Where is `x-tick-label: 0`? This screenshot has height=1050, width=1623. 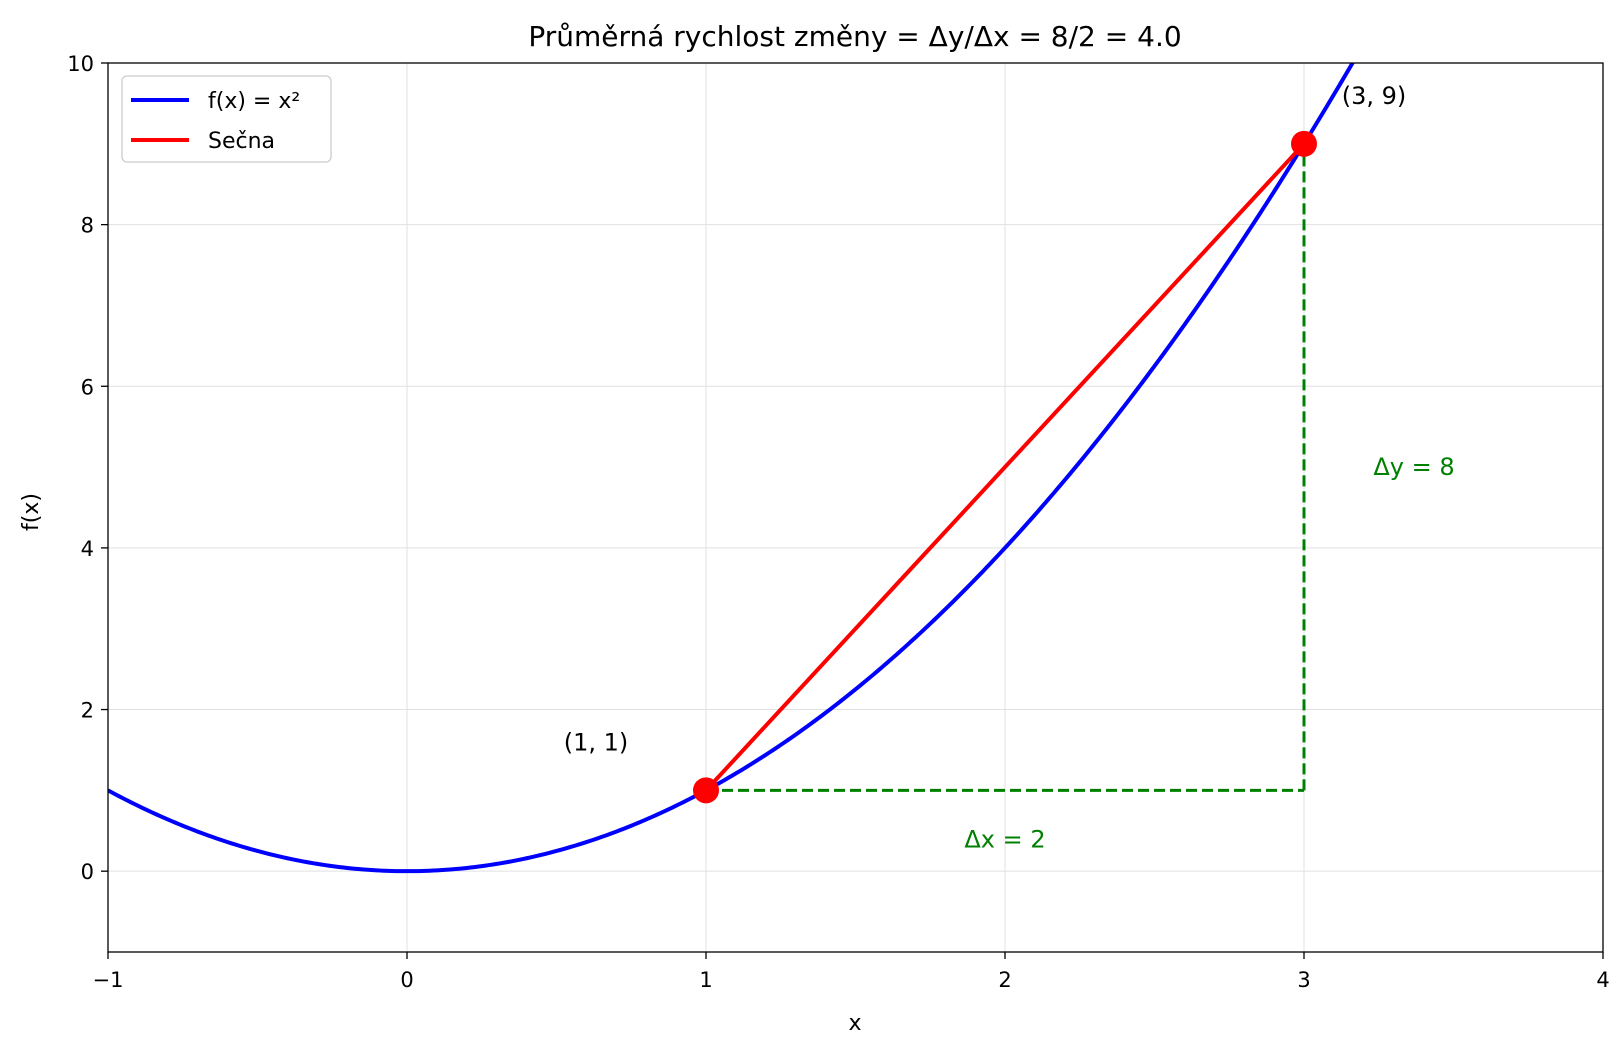
x-tick-label: 0 is located at coordinates (406, 980).